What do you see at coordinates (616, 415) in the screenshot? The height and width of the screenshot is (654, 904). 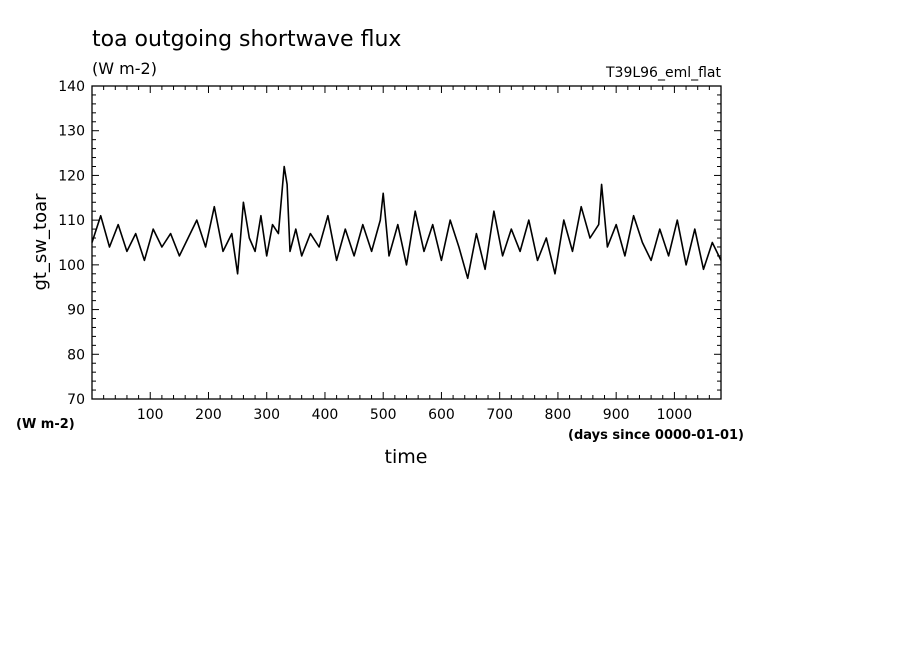 I see `x-tick-label: 900` at bounding box center [616, 415].